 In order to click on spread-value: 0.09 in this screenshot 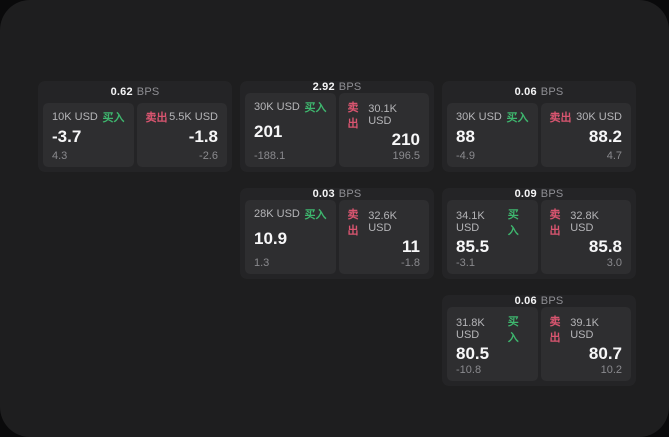, I will do `click(525, 194)`.